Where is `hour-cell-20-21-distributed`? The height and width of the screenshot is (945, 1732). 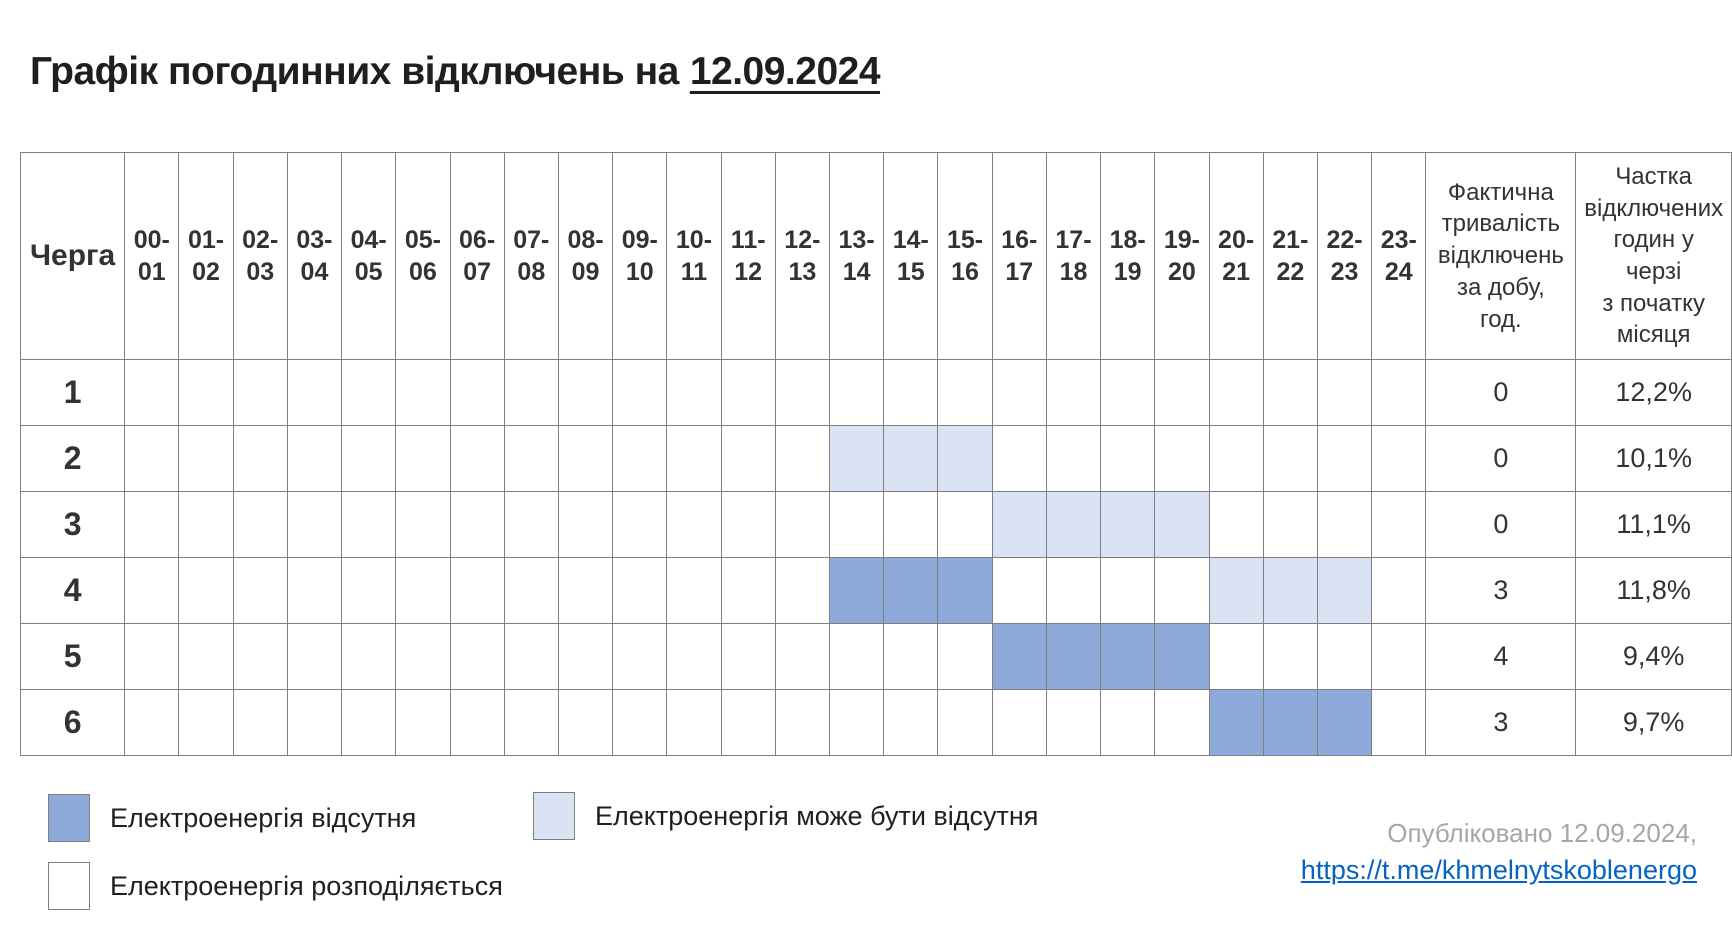
hour-cell-20-21-distributed is located at coordinates (1236, 656).